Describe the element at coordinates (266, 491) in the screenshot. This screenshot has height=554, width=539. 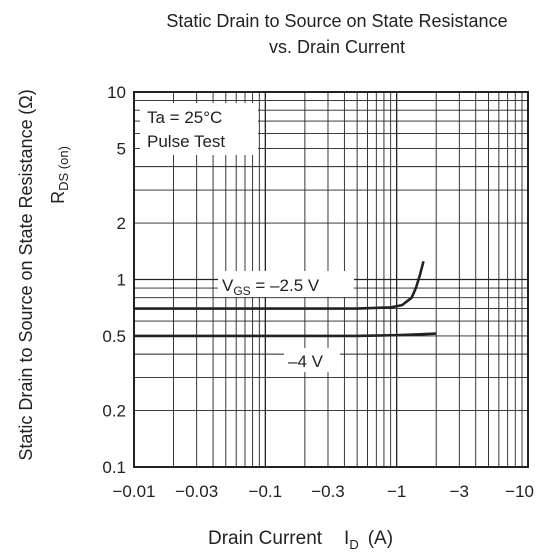
I see `x-tick-label: −0.1` at that location.